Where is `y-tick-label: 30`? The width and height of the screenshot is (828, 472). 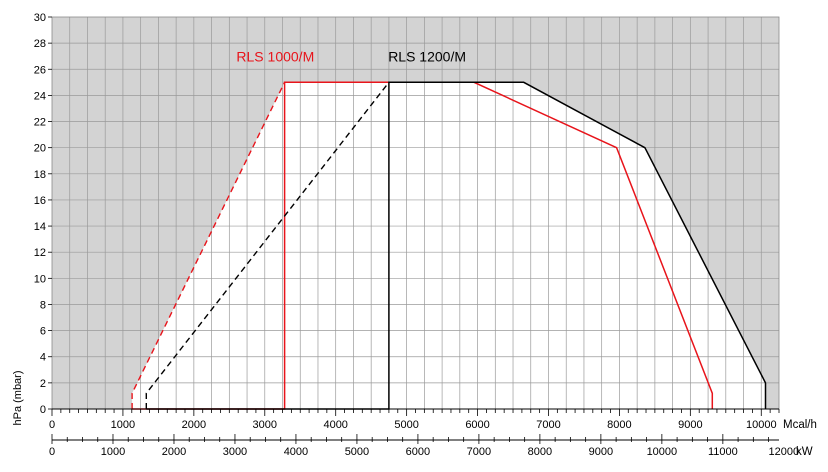 y-tick-label: 30 is located at coordinates (40, 18).